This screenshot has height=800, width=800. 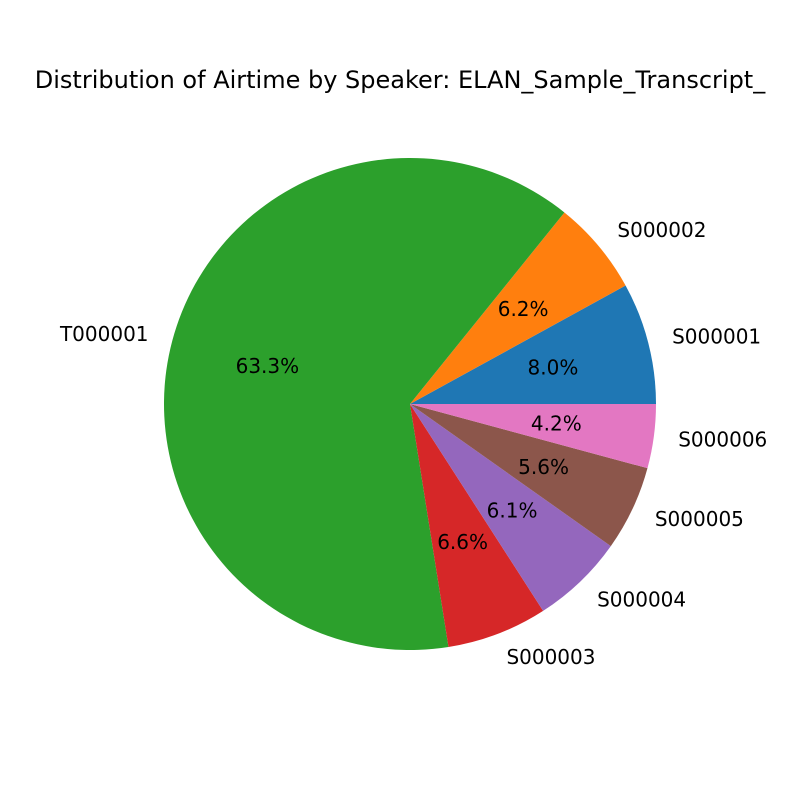 What do you see at coordinates (268, 366) in the screenshot?
I see `slice-pct-t000001: 63.3%` at bounding box center [268, 366].